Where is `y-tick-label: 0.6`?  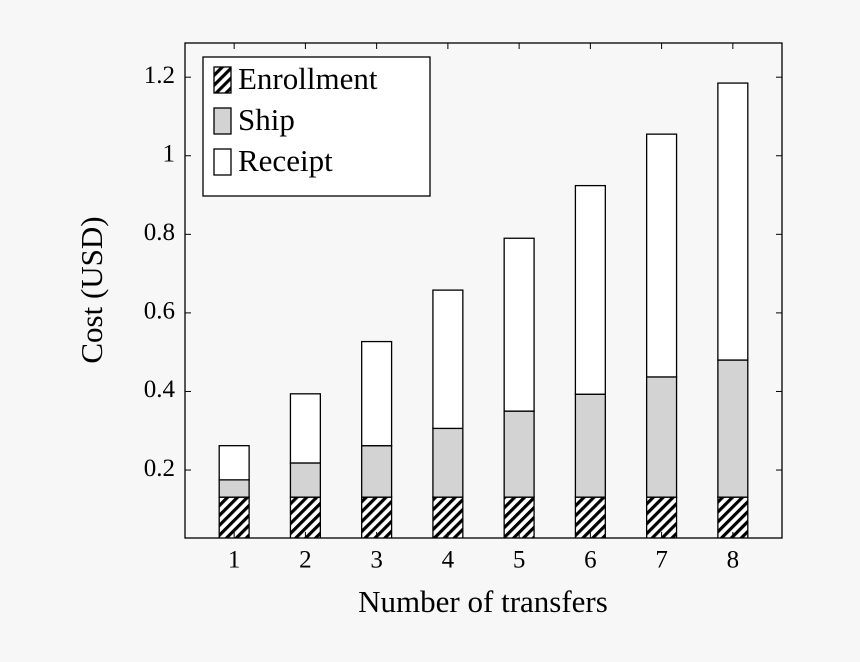
y-tick-label: 0.6 is located at coordinates (159, 311).